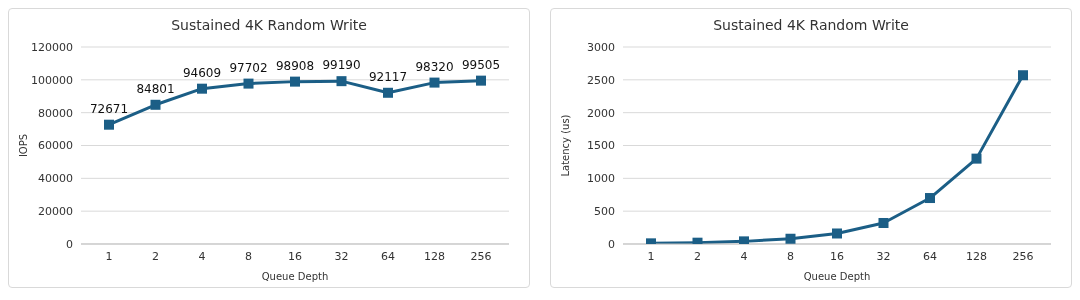 This screenshot has height=300, width=1080. Describe the element at coordinates (55, 113) in the screenshot. I see `y-tick-label: 80000` at that location.